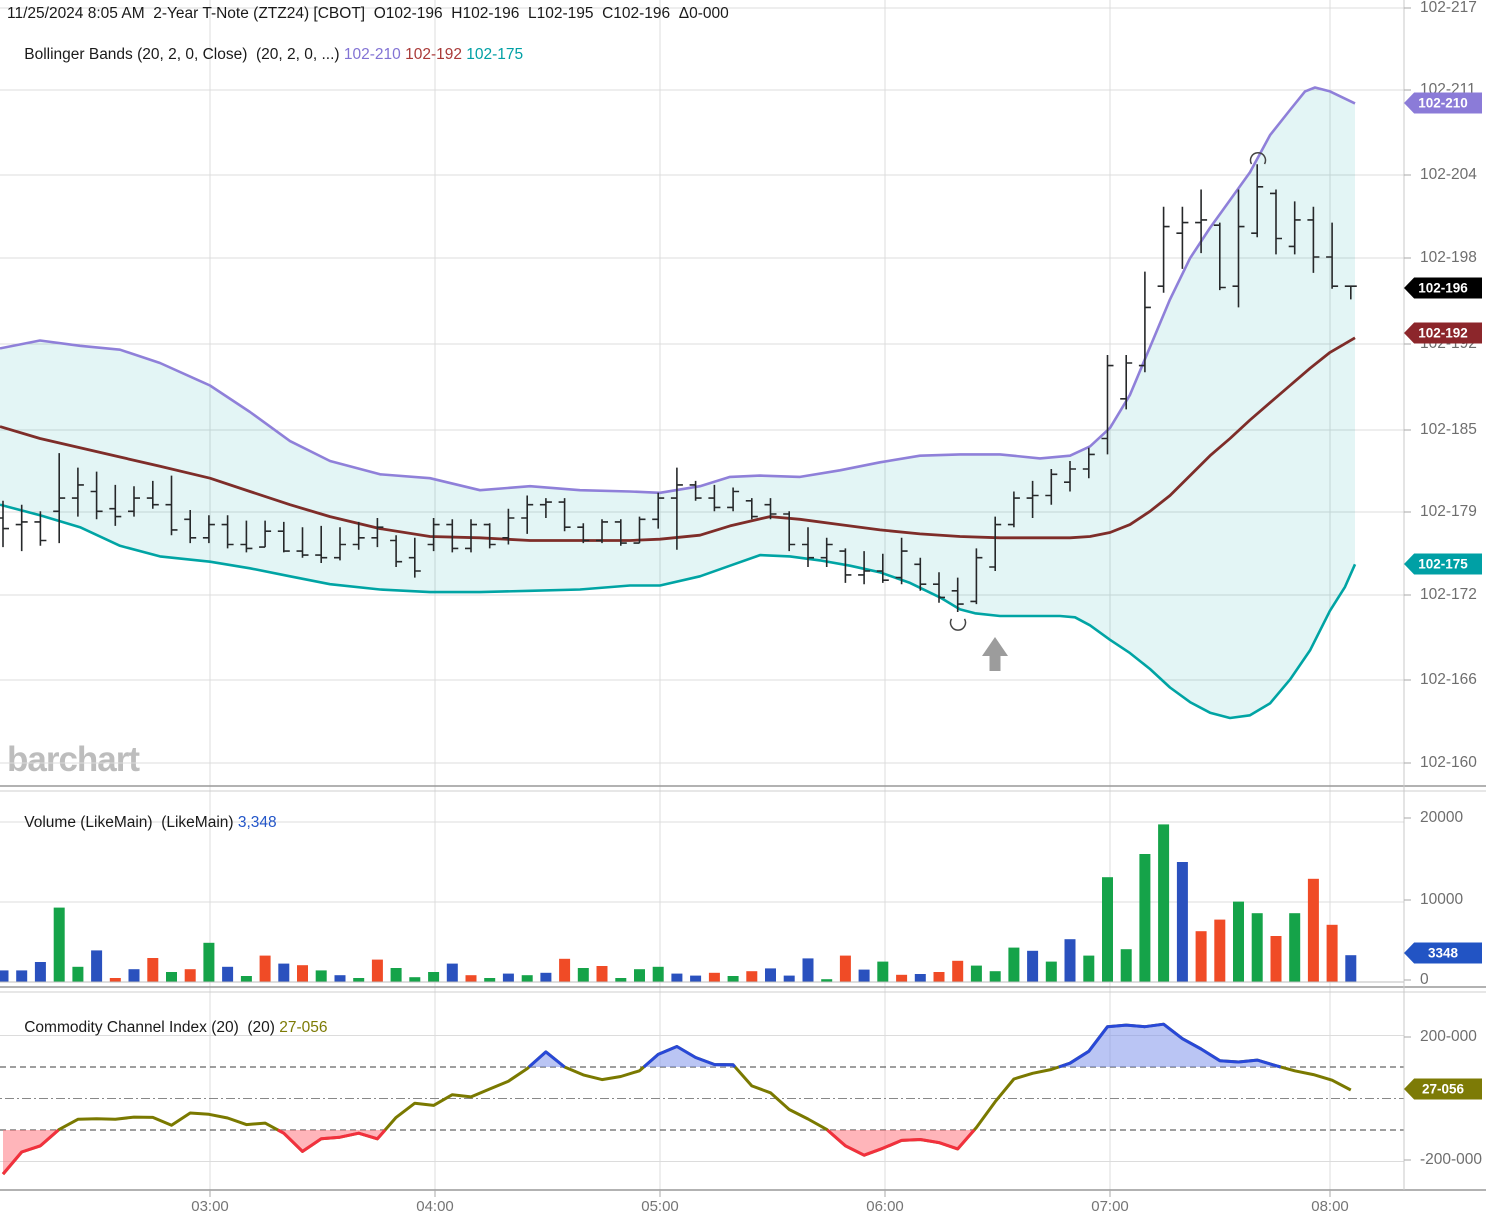  Describe the element at coordinates (303, 1027) in the screenshot. I see `cci-current-value: 27-056` at that location.